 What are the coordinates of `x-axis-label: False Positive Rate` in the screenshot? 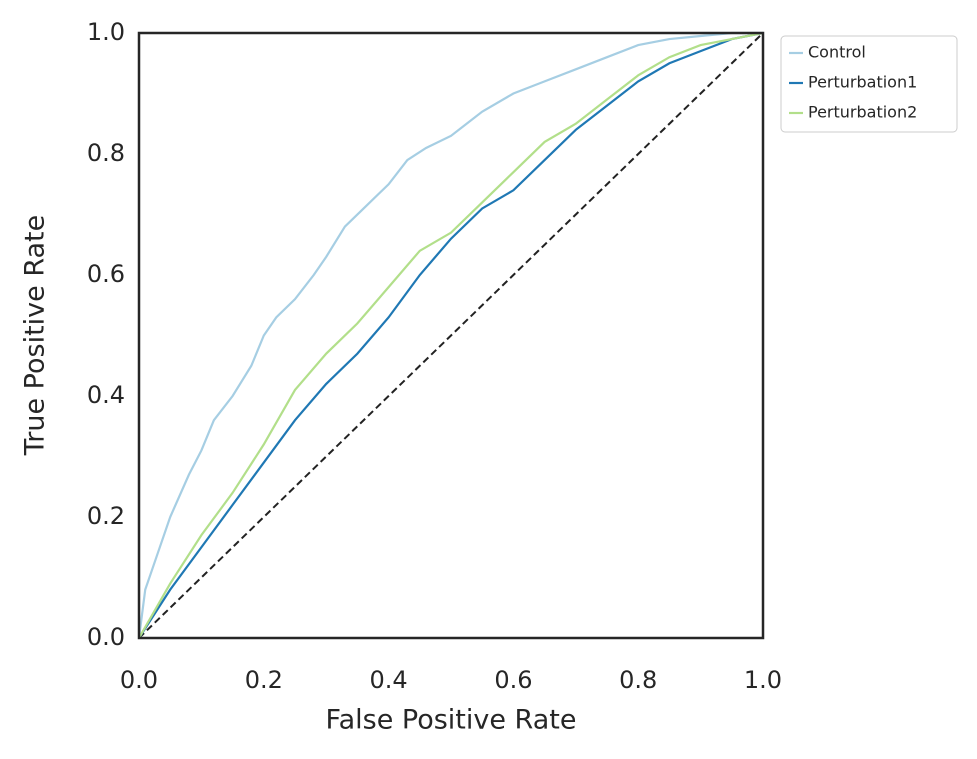 It's located at (451, 720).